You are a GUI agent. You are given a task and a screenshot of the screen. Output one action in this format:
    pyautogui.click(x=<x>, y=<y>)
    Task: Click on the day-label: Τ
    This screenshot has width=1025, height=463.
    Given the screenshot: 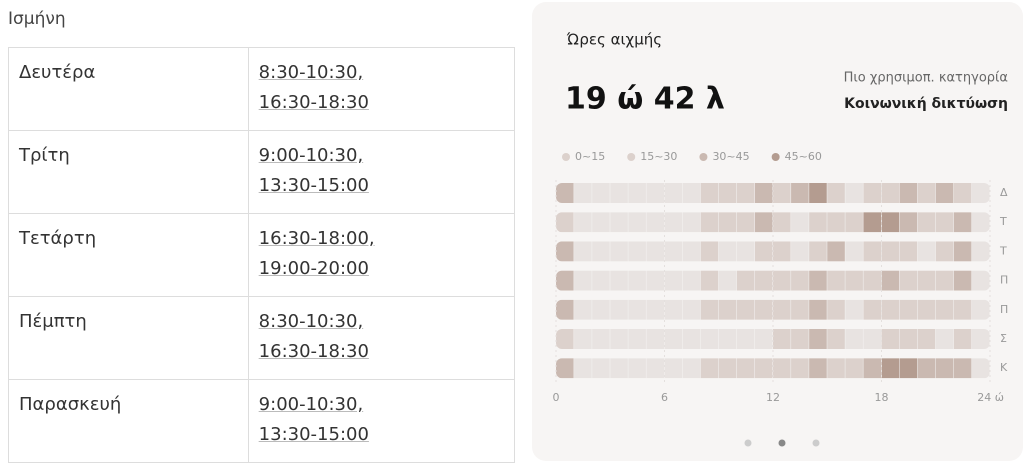 What is the action you would take?
    pyautogui.click(x=1003, y=250)
    